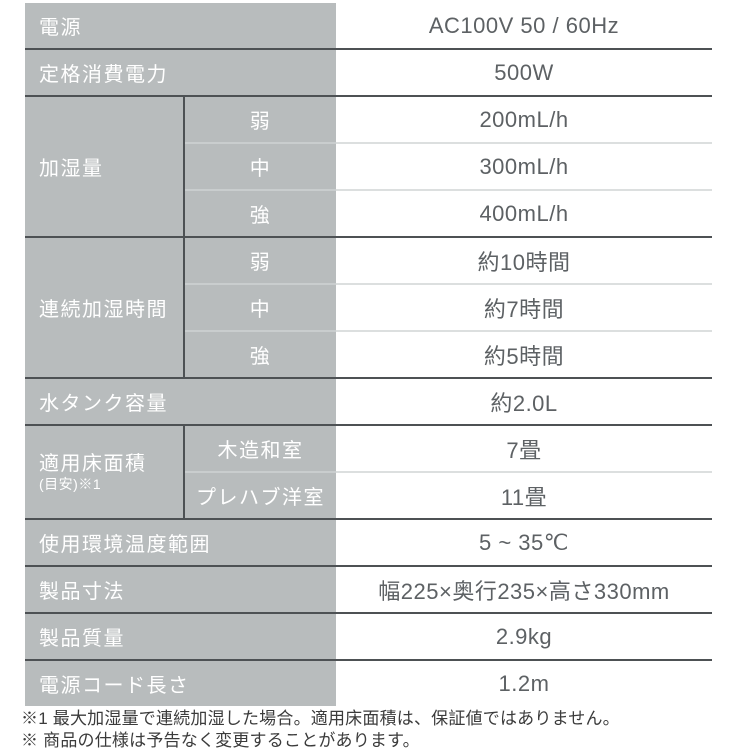 The width and height of the screenshot is (750, 750). Describe the element at coordinates (524, 72) in the screenshot. I see `spec-value-rated-power: 500W` at that location.